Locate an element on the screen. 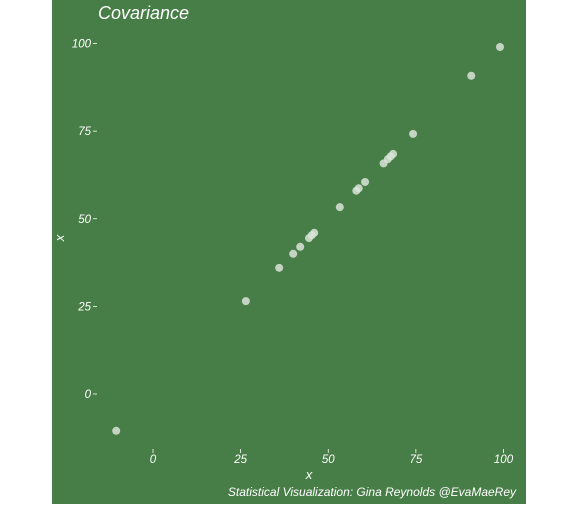 This screenshot has width=576, height=509. x-tick-label: 25 is located at coordinates (240, 460).